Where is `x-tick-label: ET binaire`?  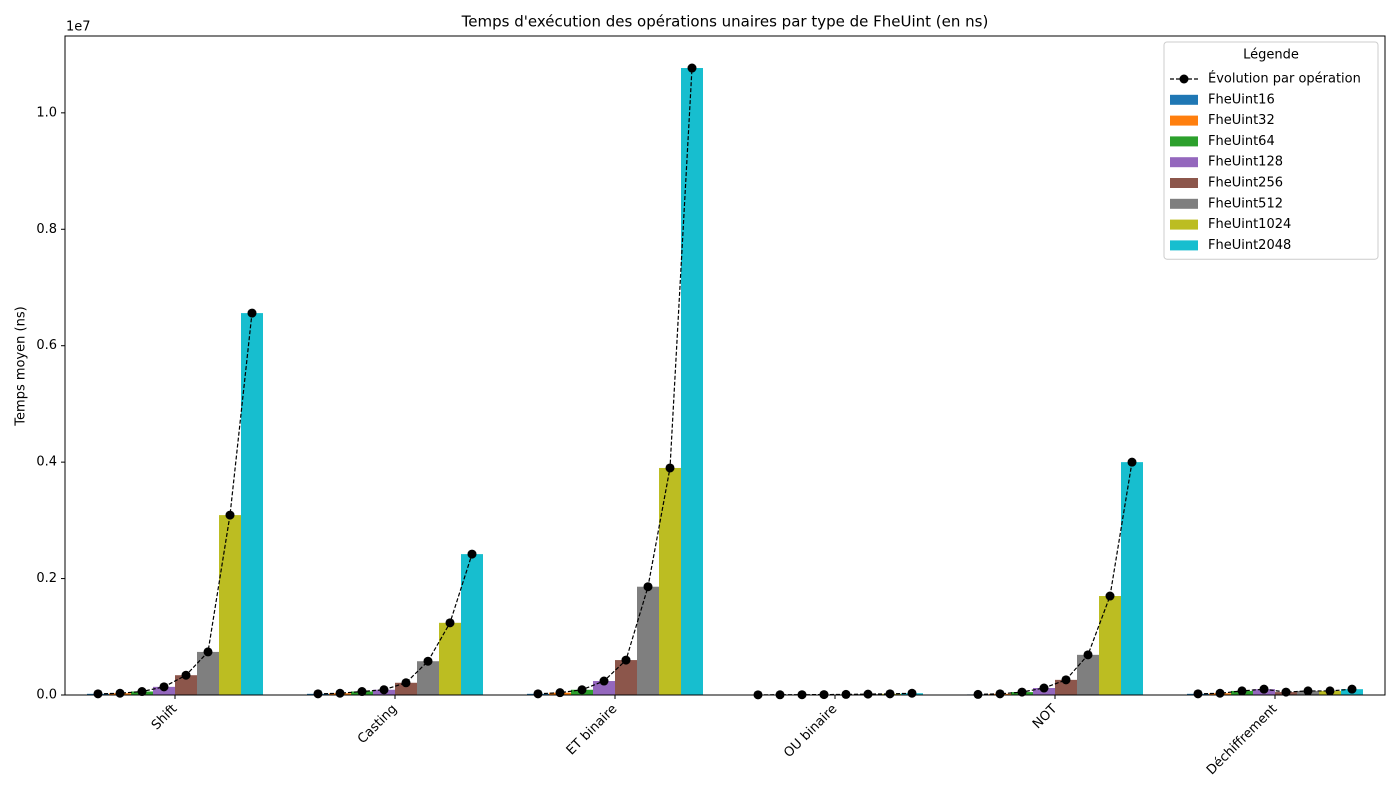 x-tick-label: ET binaire is located at coordinates (592, 730).